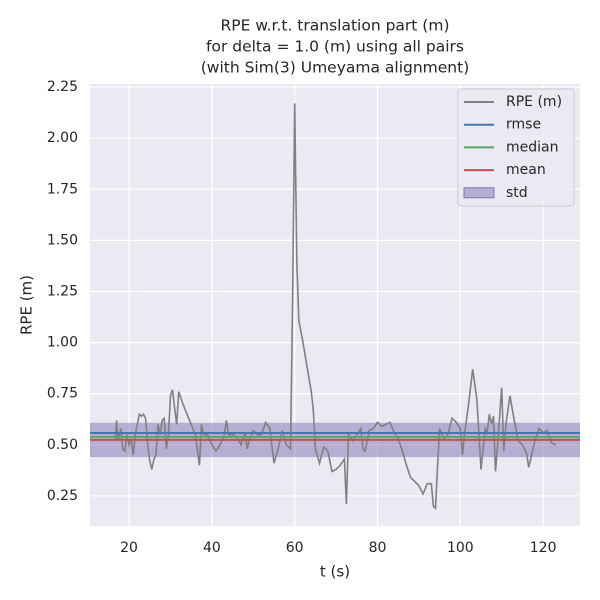 The width and height of the screenshot is (600, 600). What do you see at coordinates (62, 87) in the screenshot?
I see `y-tick-label: 2.25` at bounding box center [62, 87].